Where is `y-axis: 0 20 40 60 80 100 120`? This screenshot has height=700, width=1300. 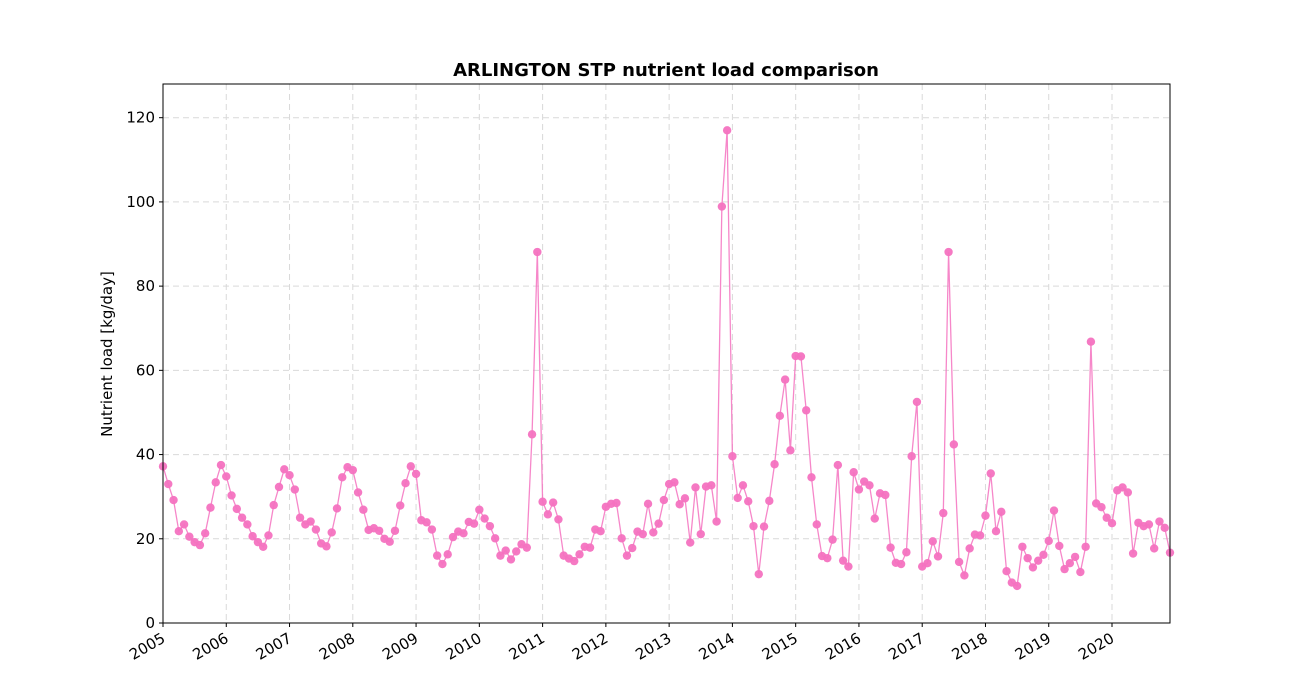
y-axis: 0 20 40 60 80 100 120 is located at coordinates (144, 370).